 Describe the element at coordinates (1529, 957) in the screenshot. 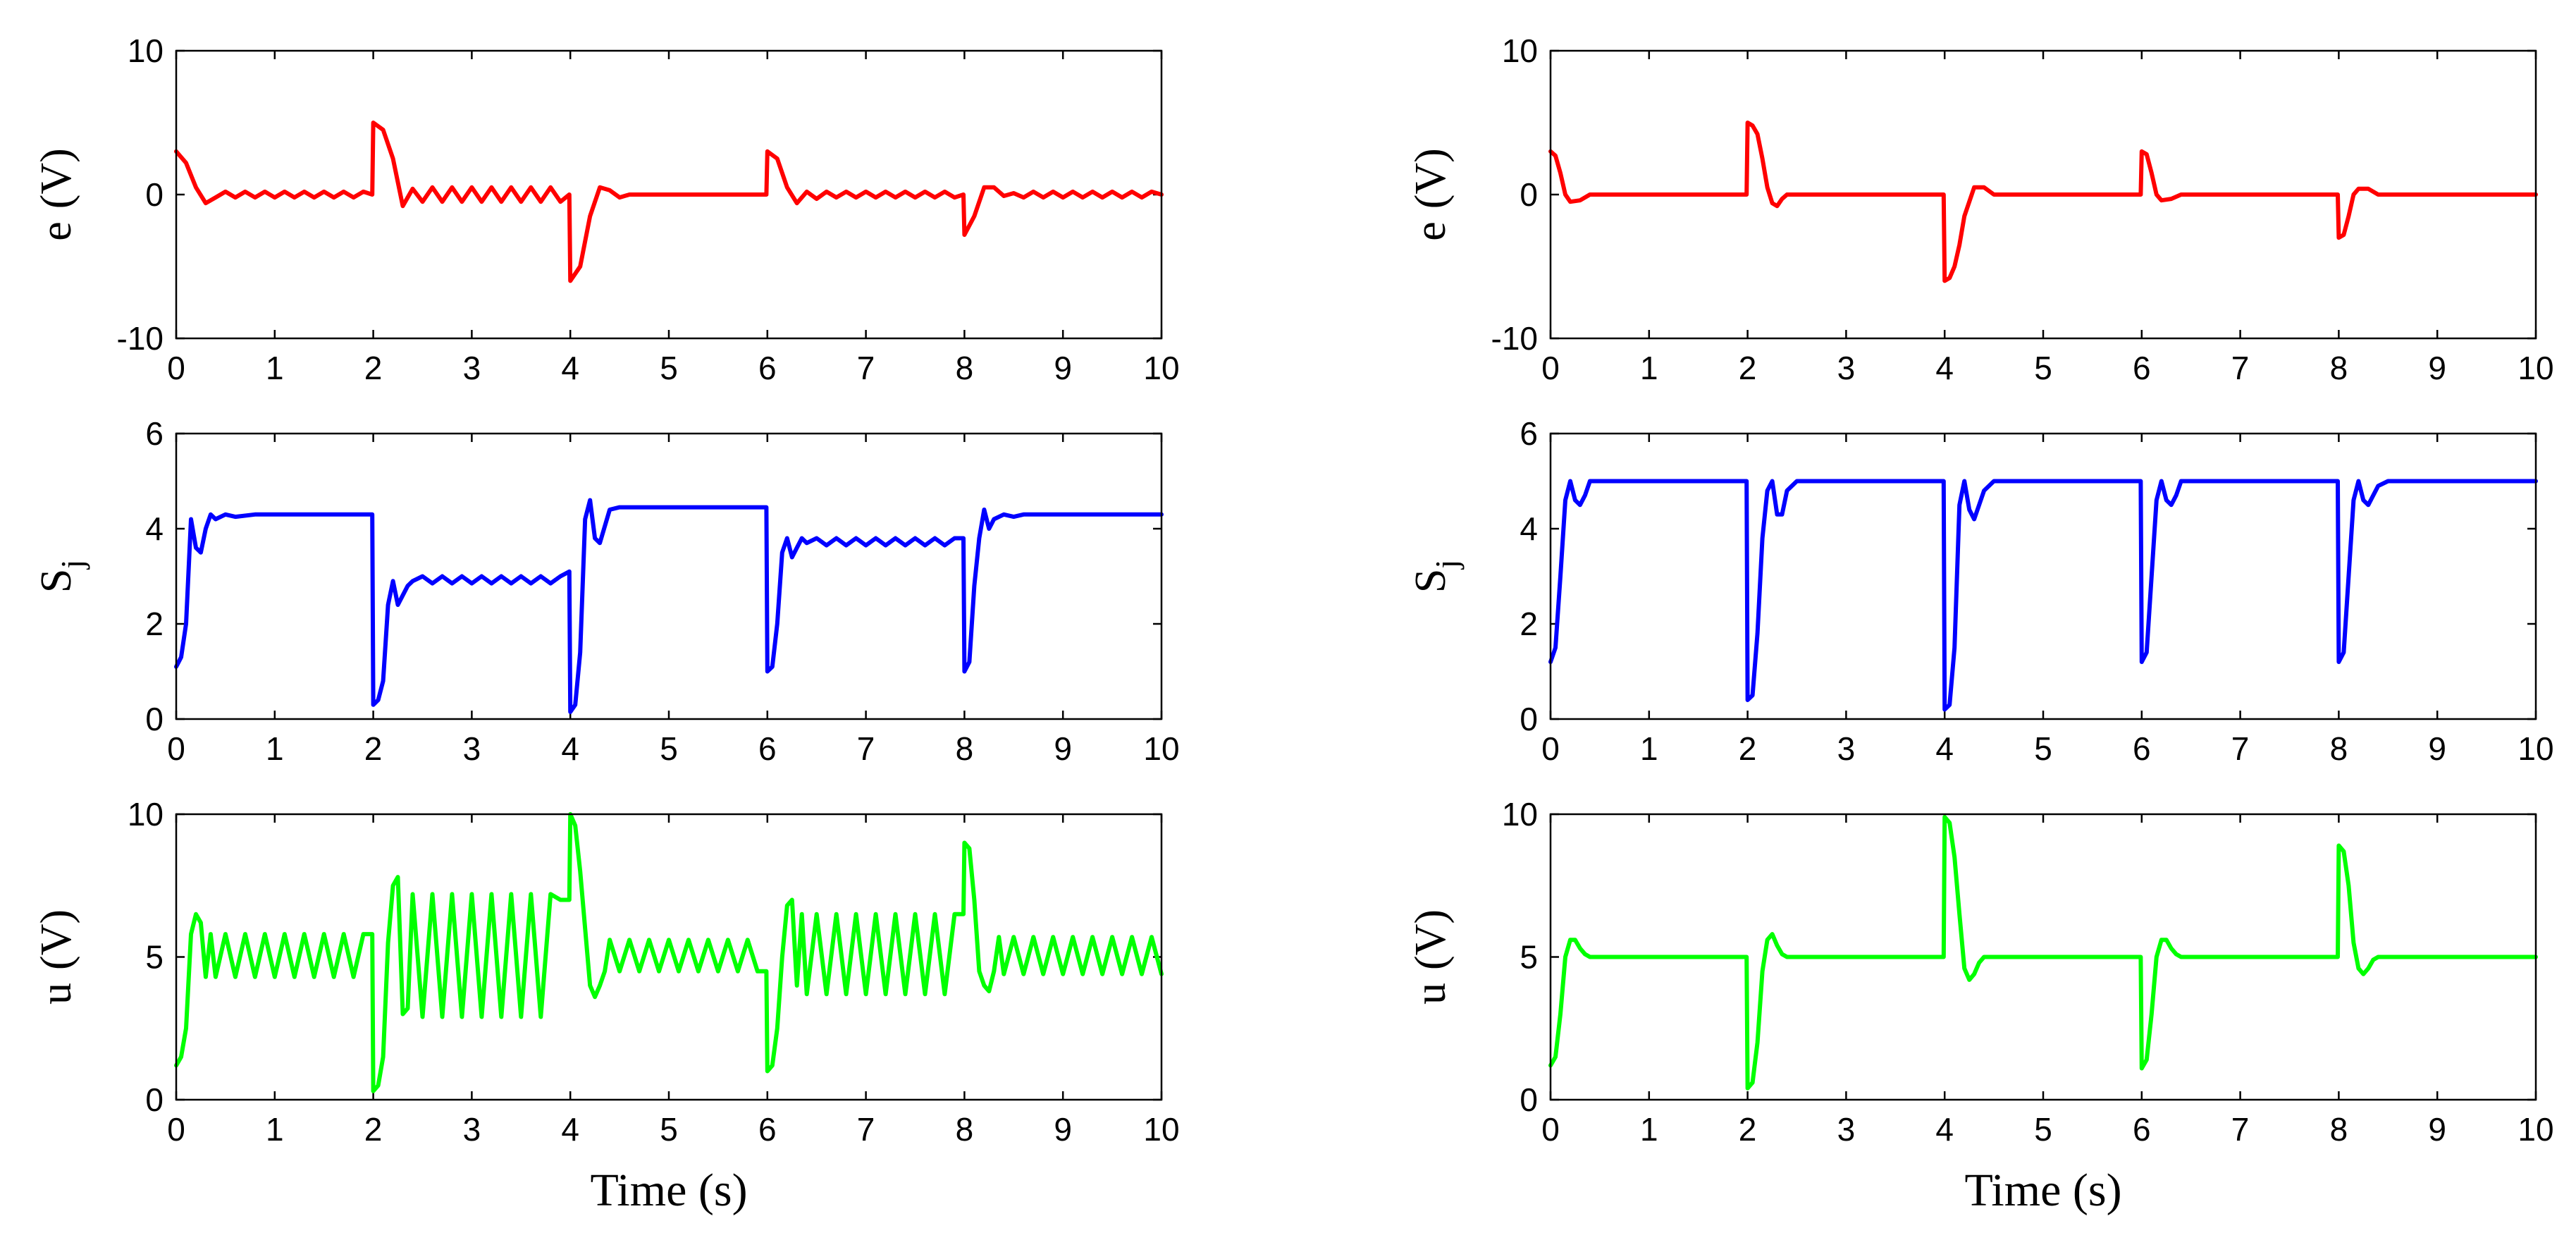

I see `y-tick-label: 5` at that location.